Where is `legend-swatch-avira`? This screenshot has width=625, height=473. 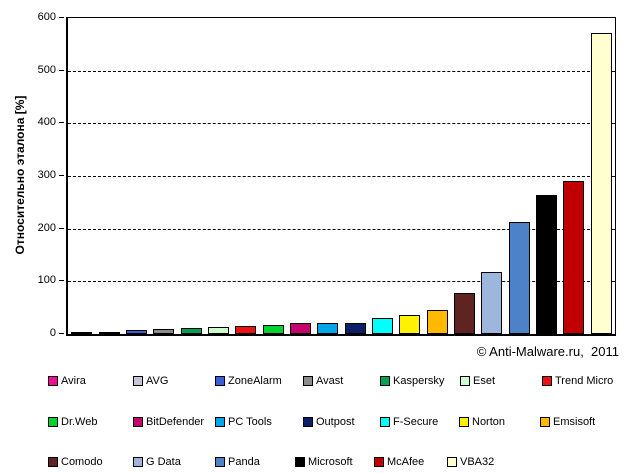
legend-swatch-avira is located at coordinates (53, 381).